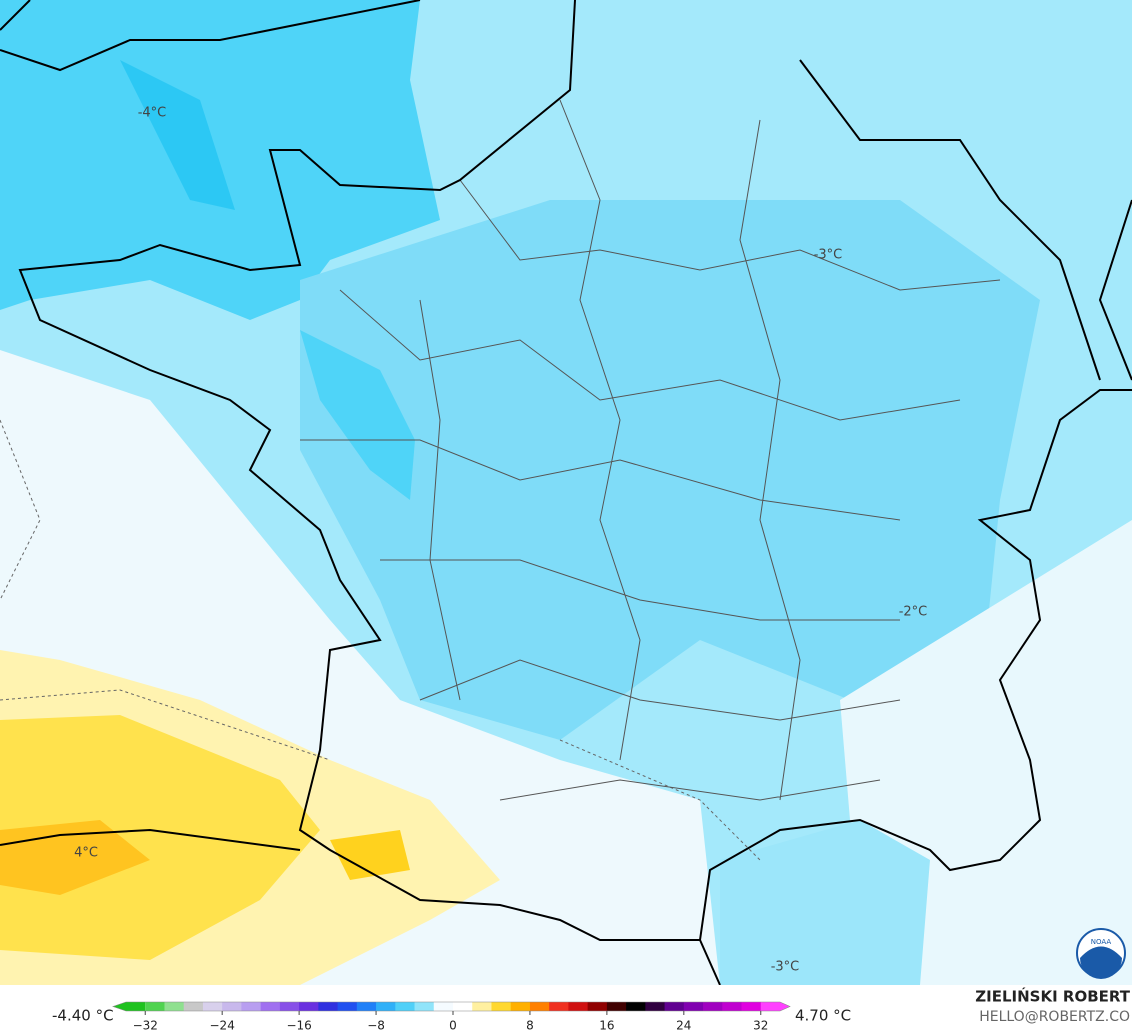  I want to click on colorbar-tick-label: −8, so click(376, 1026).